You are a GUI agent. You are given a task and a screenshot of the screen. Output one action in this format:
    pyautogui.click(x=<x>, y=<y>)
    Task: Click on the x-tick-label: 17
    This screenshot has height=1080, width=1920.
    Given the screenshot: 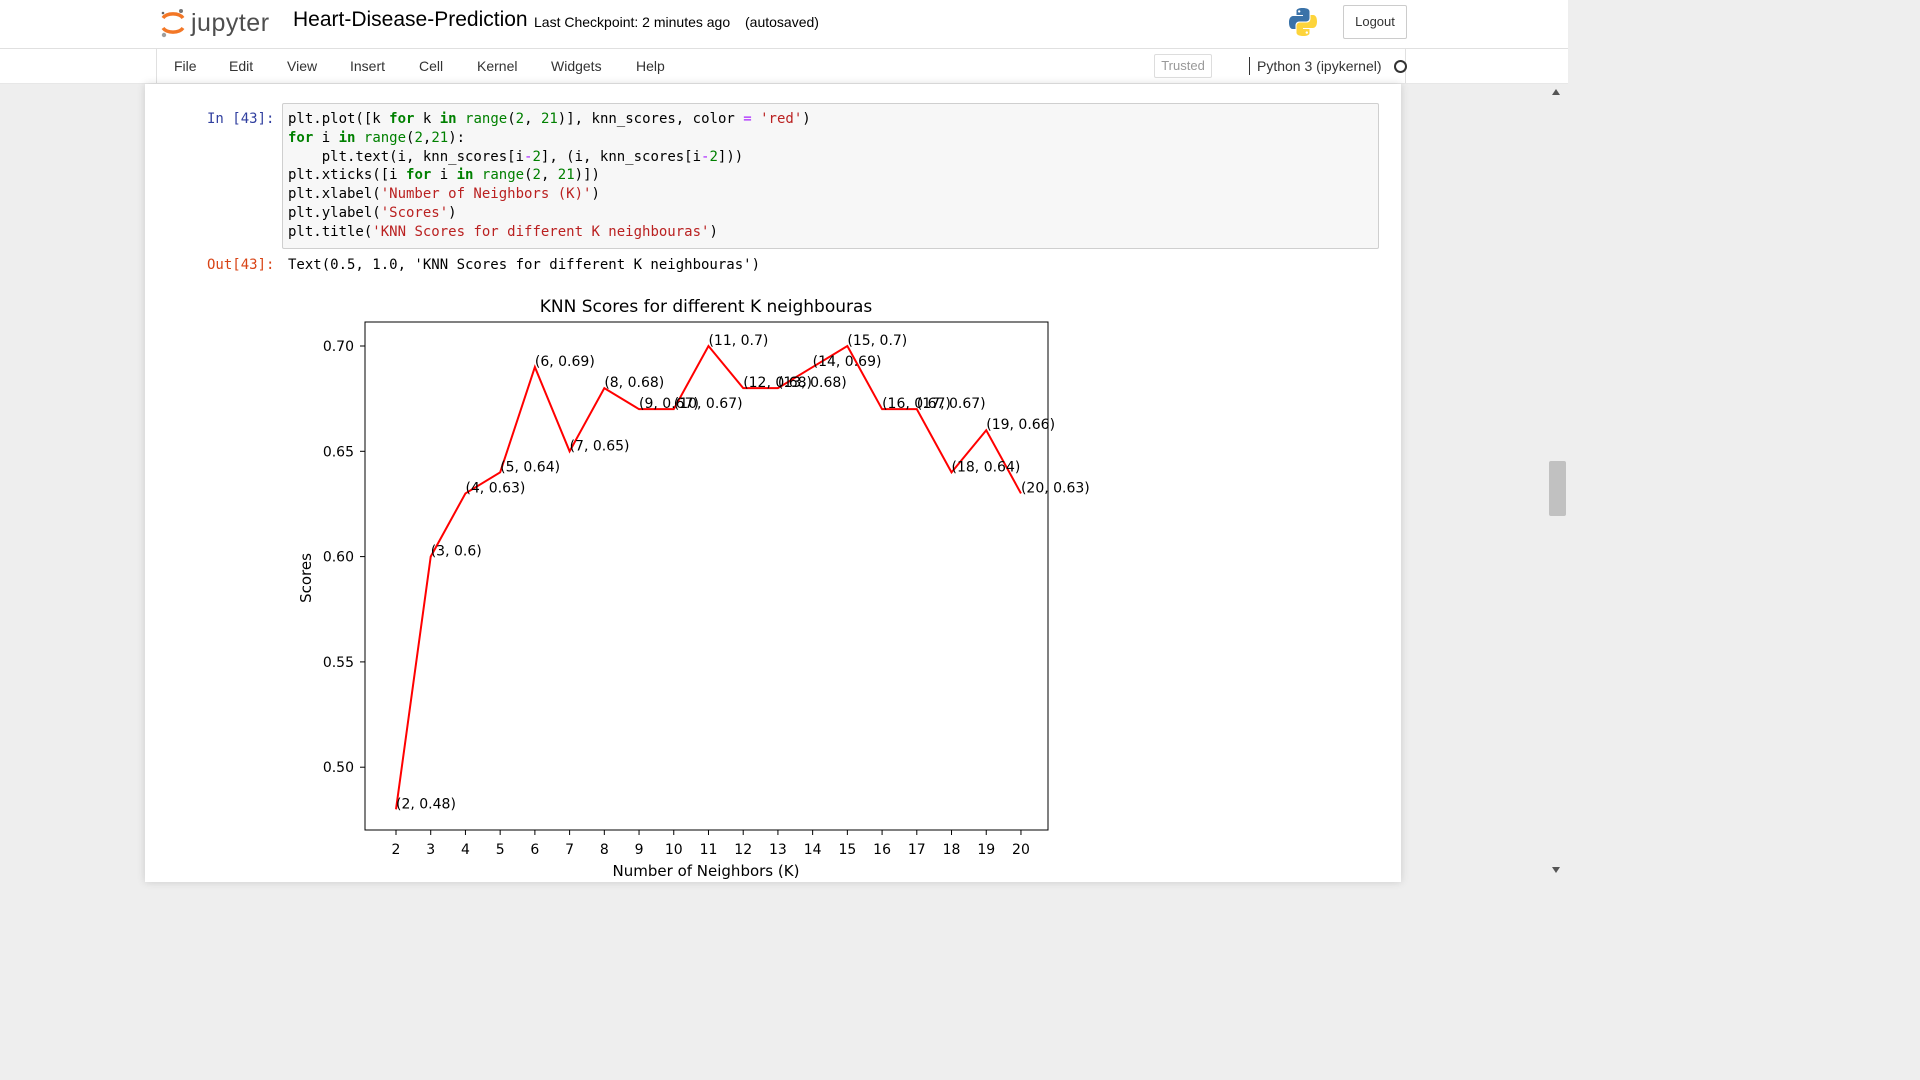 What is the action you would take?
    pyautogui.click(x=917, y=850)
    